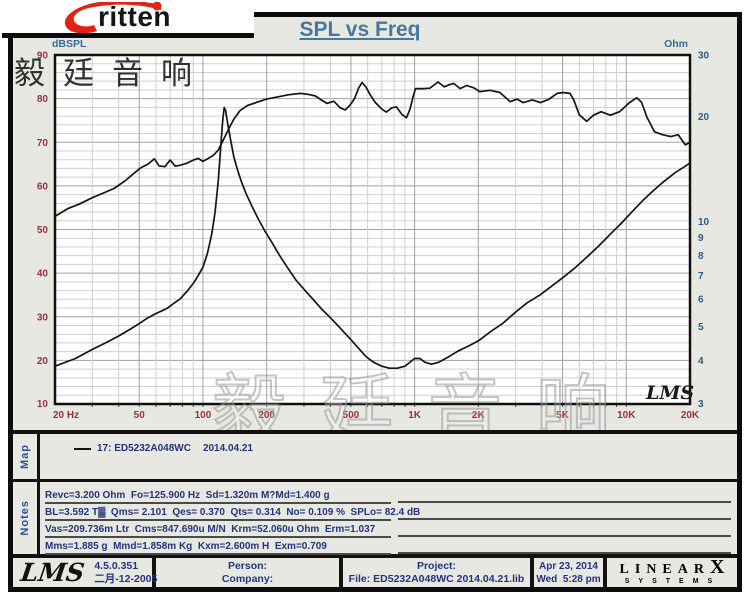 Image resolution: width=750 pixels, height=600 pixels. I want to click on lms-version-cell: LMS 4.5.0.351 二月-12-2005, so click(85, 572).